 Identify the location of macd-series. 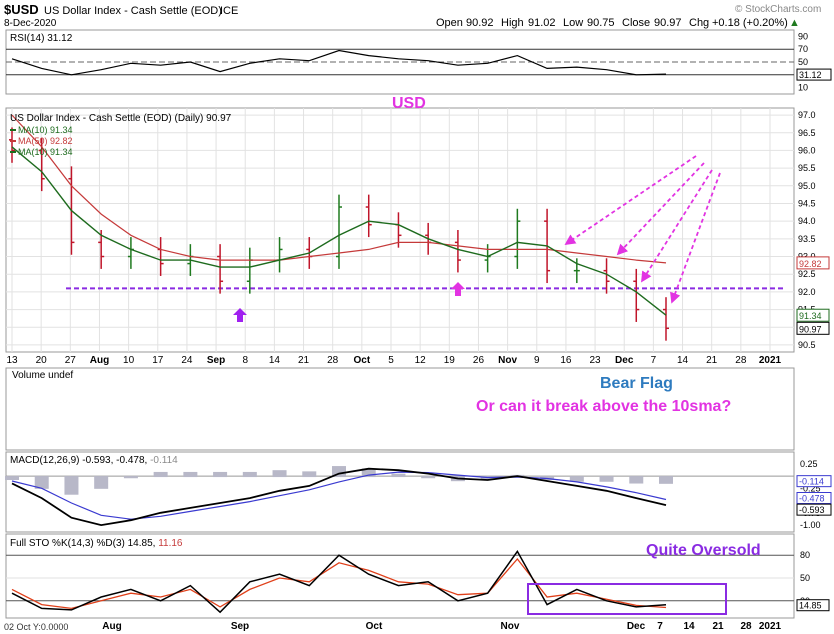
(339, 496).